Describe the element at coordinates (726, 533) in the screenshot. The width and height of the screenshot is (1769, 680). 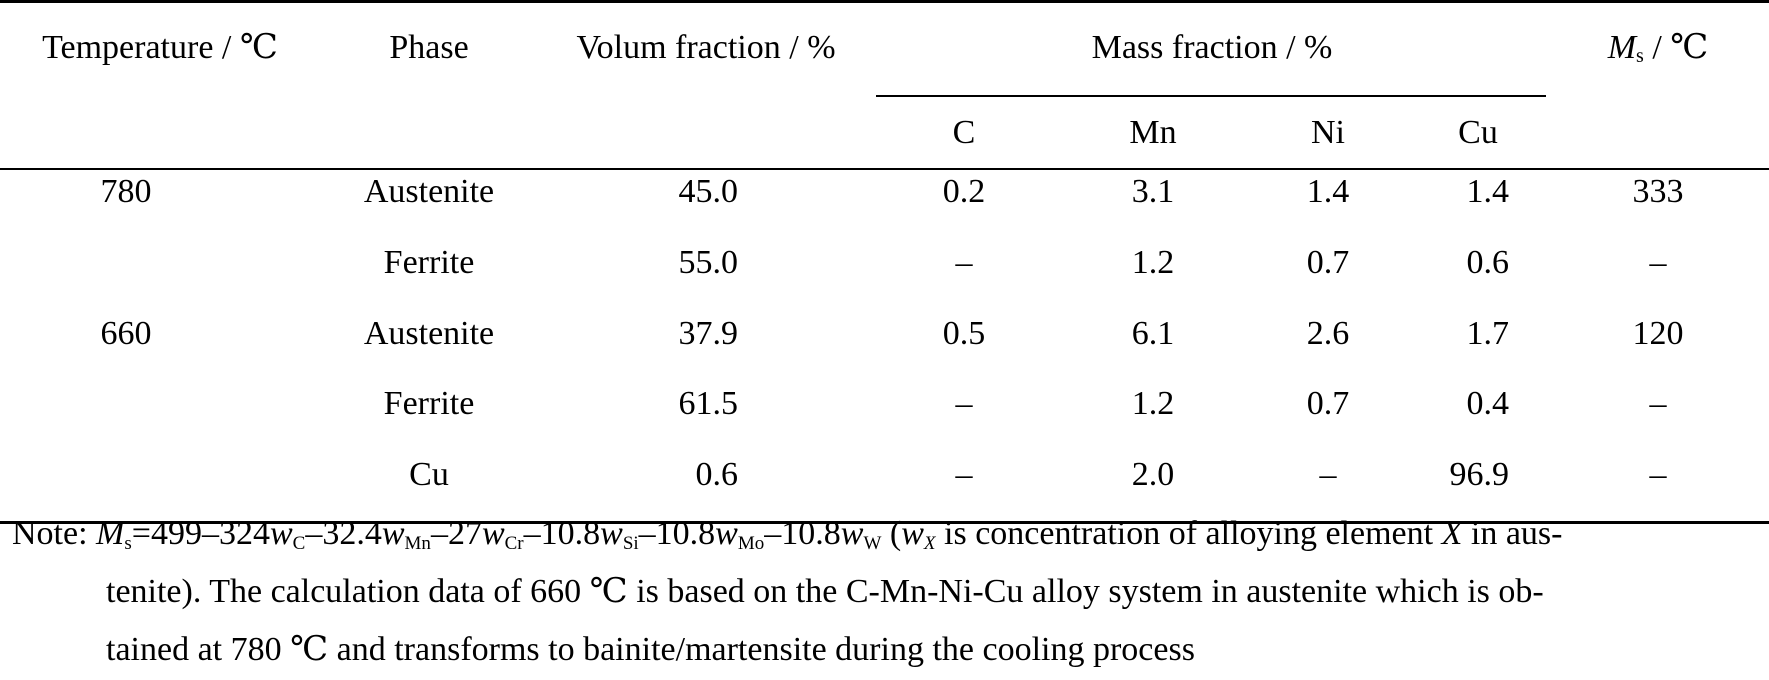
I see `note-w-mo: w` at that location.